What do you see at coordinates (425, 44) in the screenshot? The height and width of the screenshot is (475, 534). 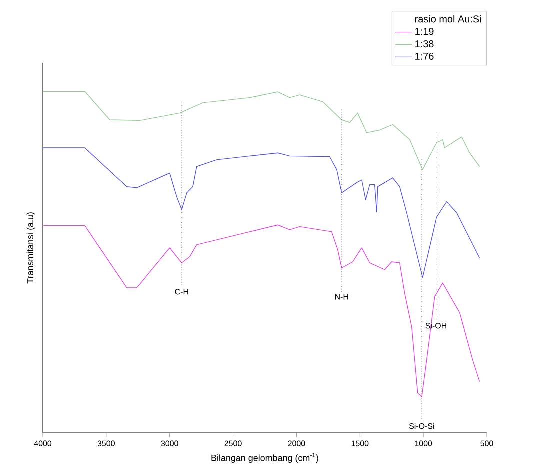 I see `legend-label: 1:38` at bounding box center [425, 44].